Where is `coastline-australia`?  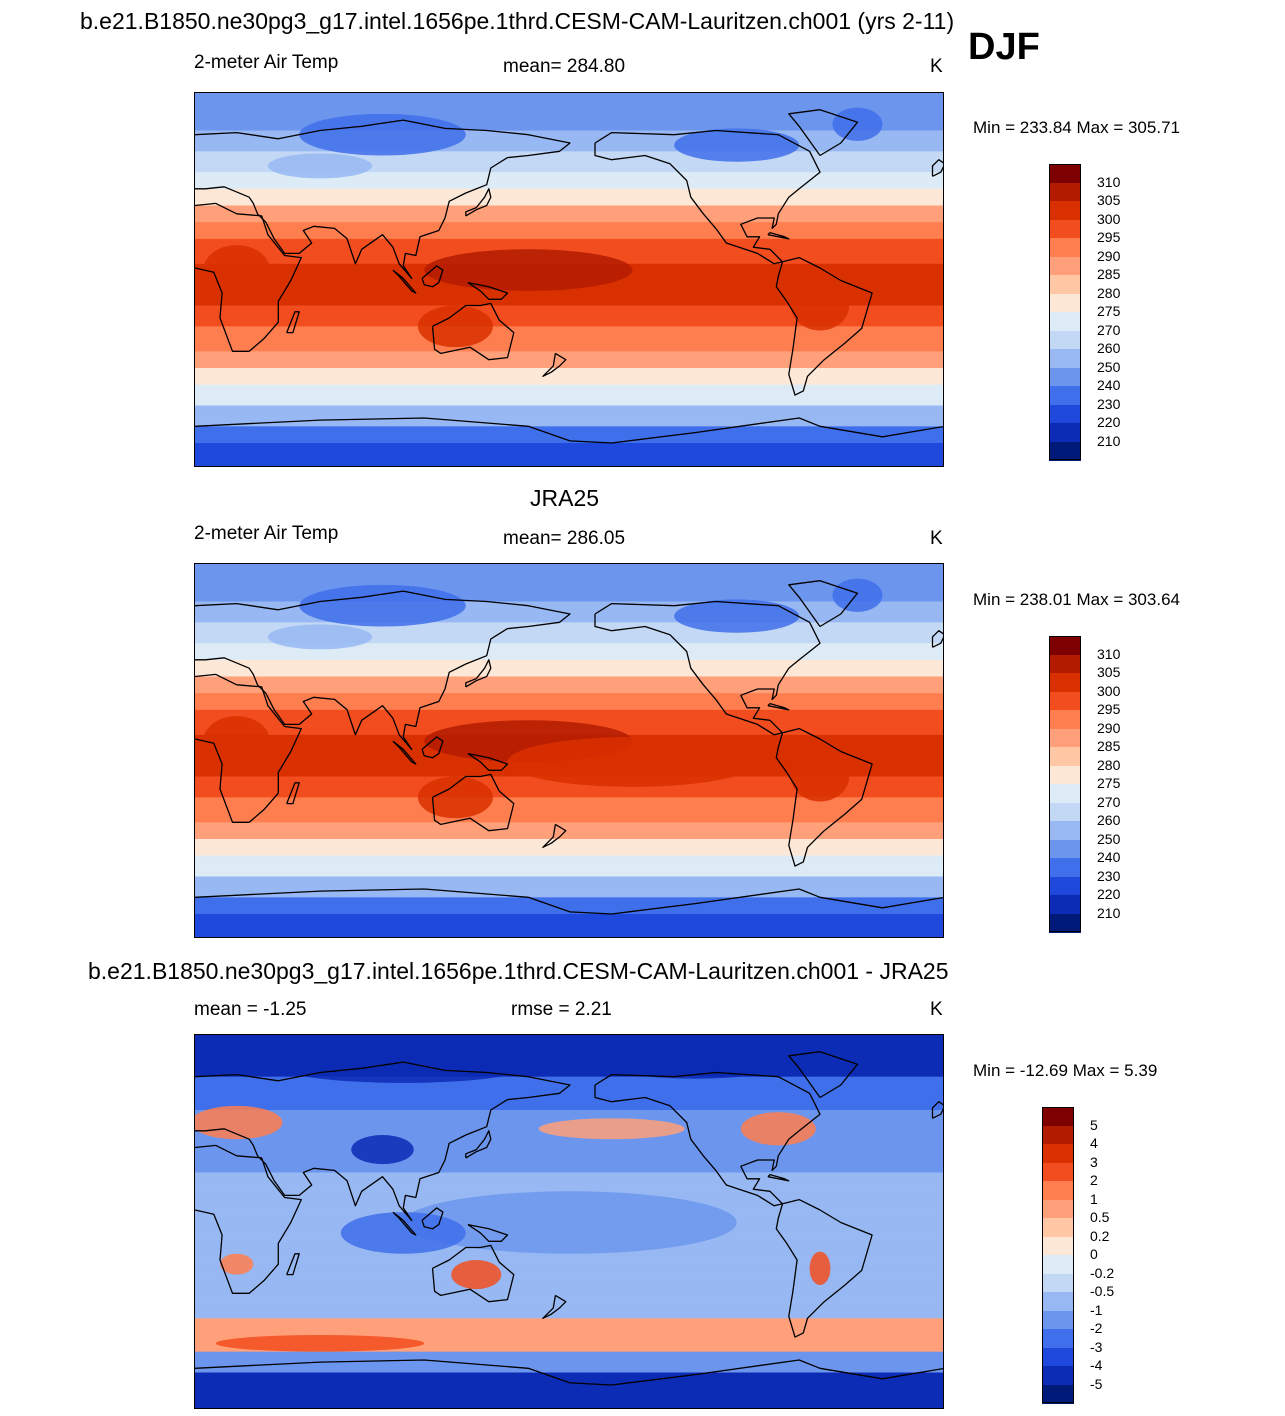
coastline-australia is located at coordinates (473, 802).